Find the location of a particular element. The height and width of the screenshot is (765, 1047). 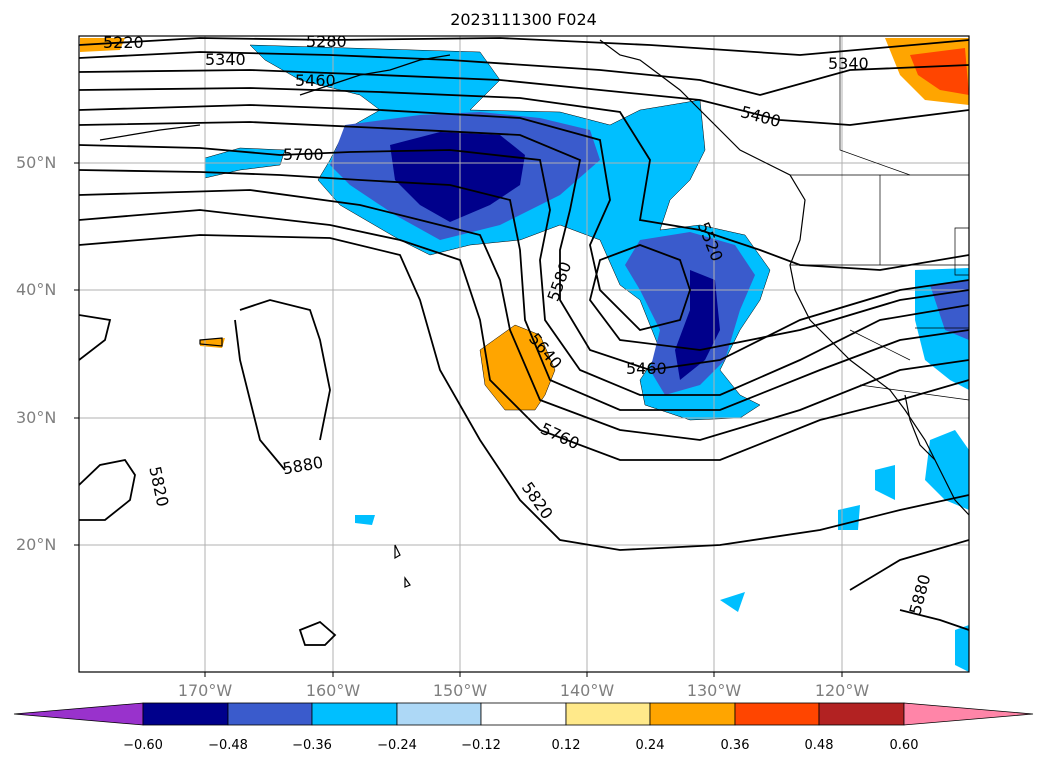

lon-label: 140°W is located at coordinates (587, 690).